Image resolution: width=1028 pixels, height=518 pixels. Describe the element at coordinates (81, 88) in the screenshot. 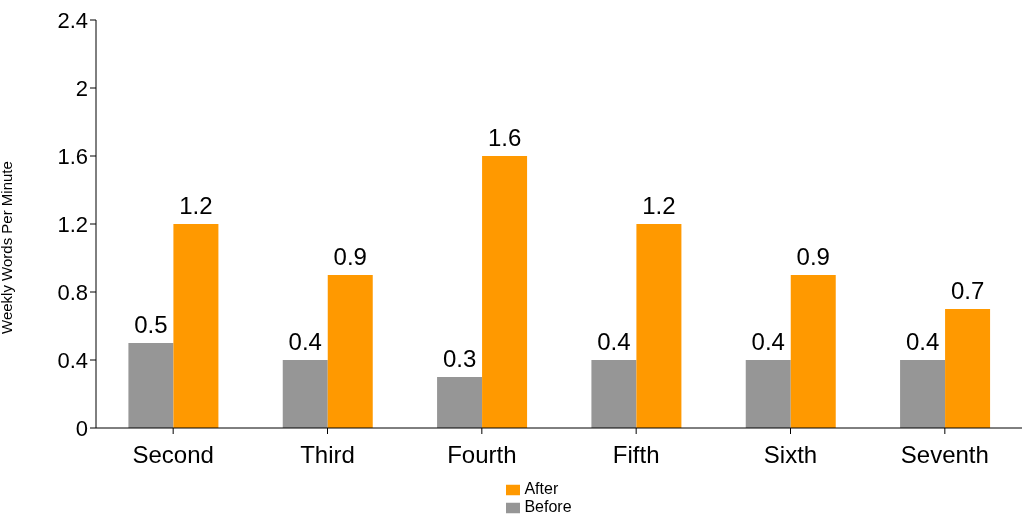

I see `y-tick-label: 2` at that location.